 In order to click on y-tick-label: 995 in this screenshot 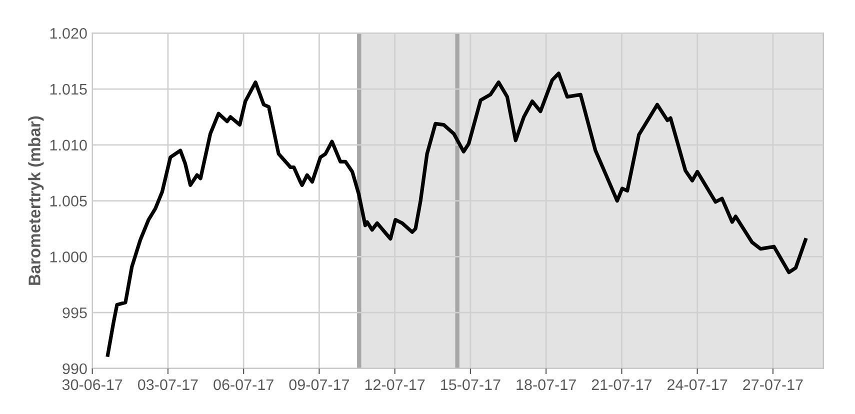, I will do `click(74, 312)`.